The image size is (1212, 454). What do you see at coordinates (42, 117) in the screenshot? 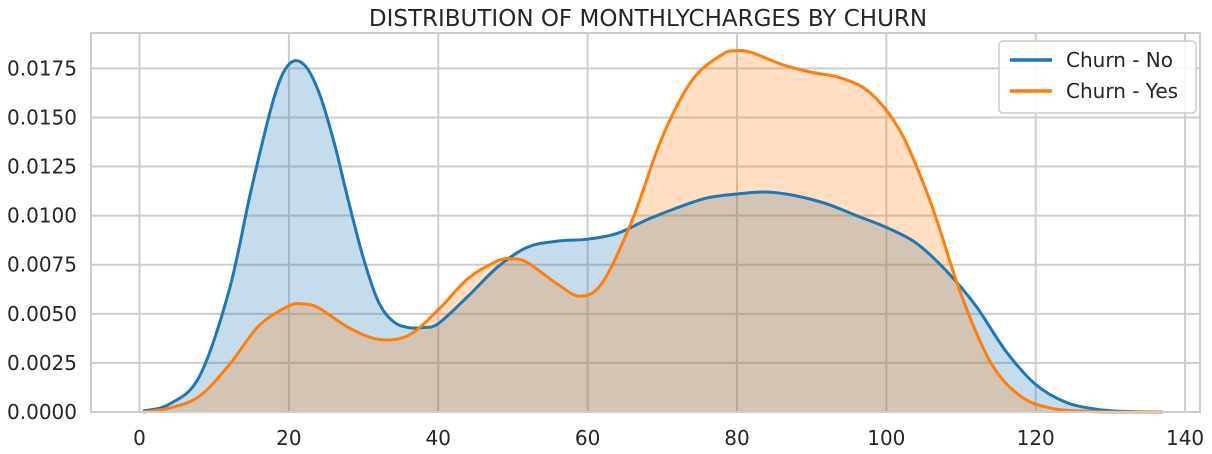
I see `y-tick-label: 0.0150` at bounding box center [42, 117].